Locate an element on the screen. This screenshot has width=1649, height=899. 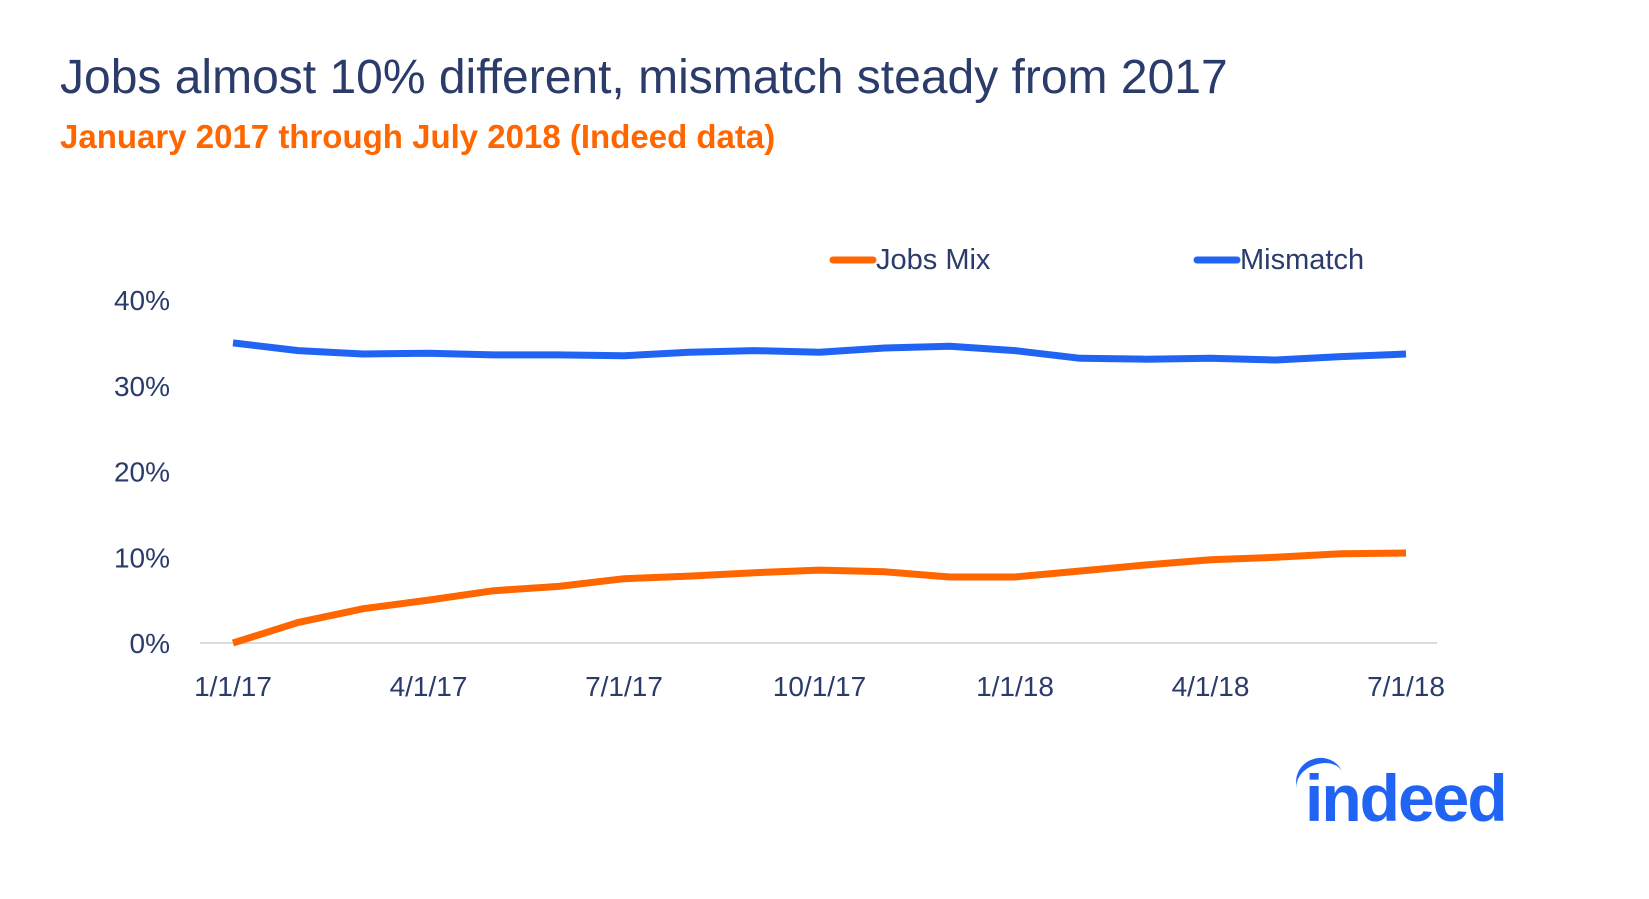
x-tick-label: 1/1/18 is located at coordinates (1015, 686).